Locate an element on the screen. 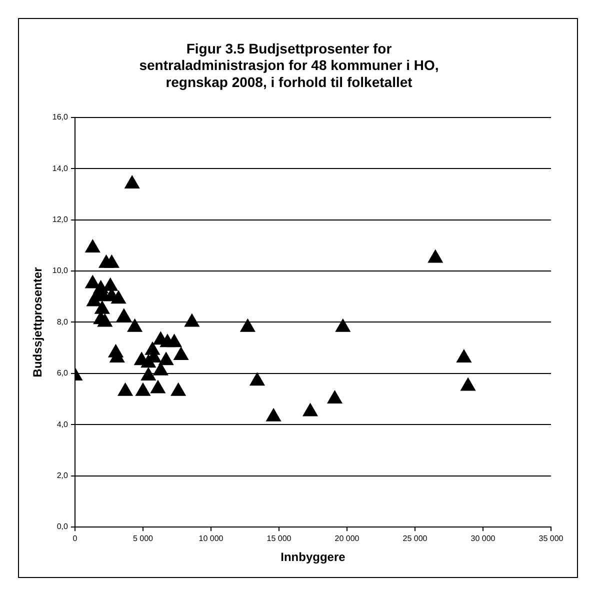 This screenshot has height=598, width=596. x-tick-label: 0 is located at coordinates (75, 539).